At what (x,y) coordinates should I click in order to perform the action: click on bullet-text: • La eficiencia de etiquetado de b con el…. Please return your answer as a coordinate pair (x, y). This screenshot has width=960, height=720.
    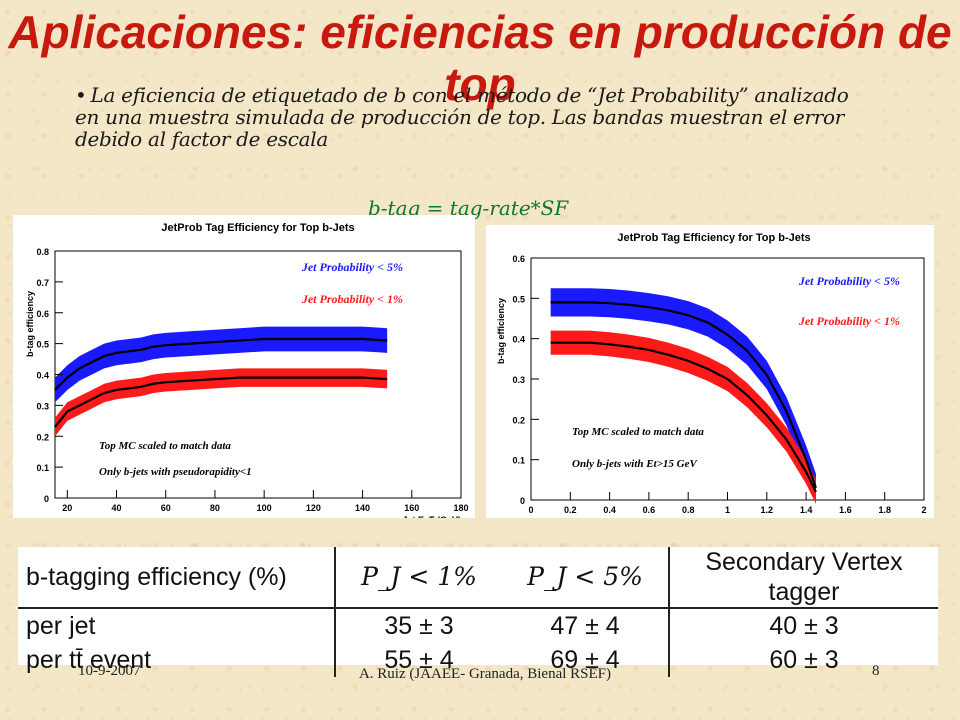
    Looking at the image, I should click on (475, 117).